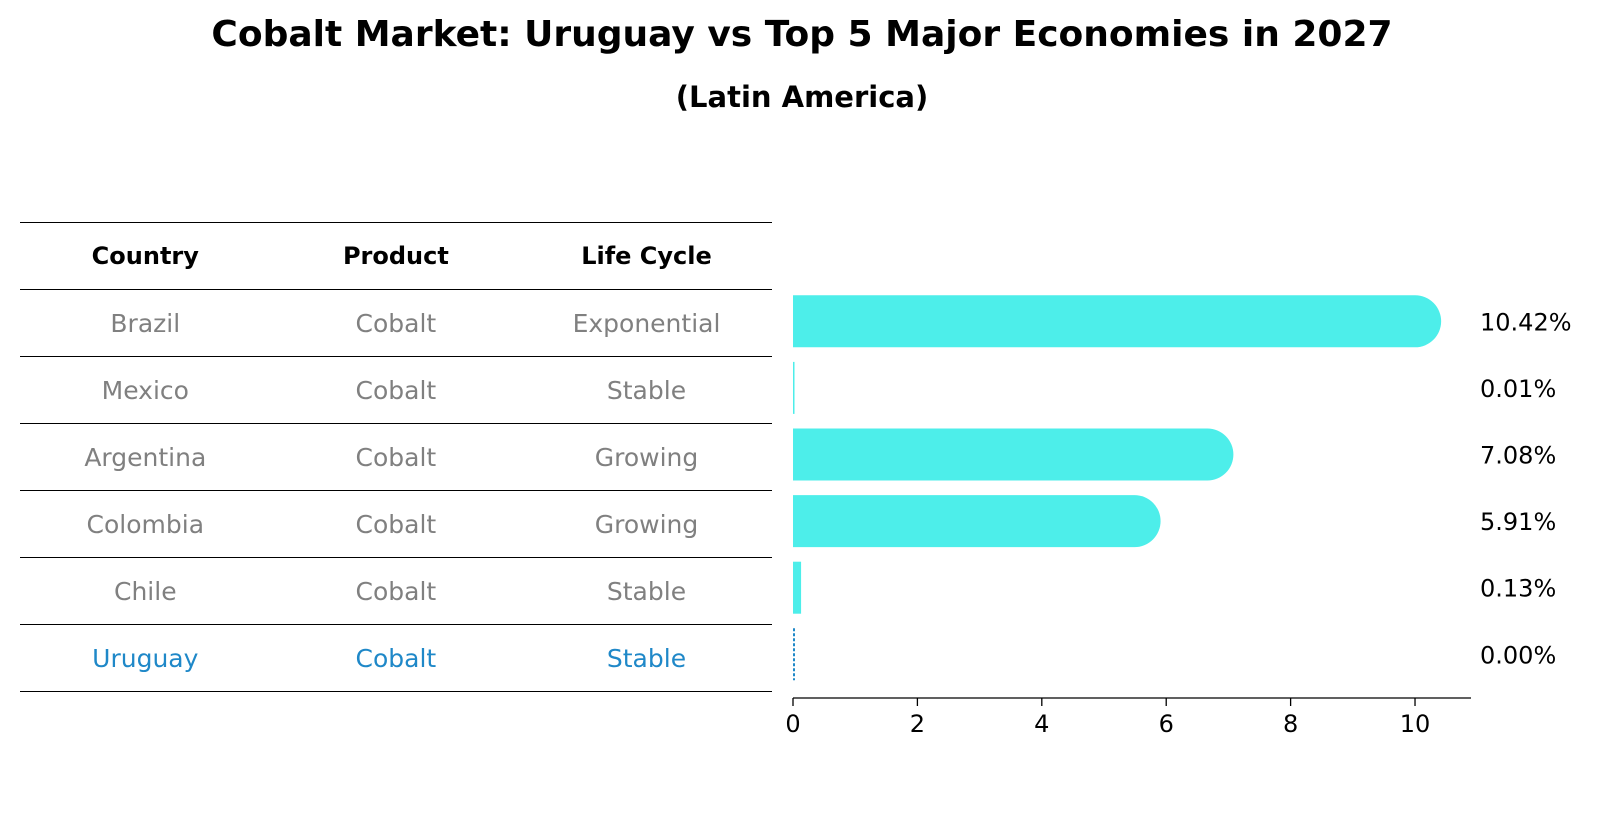 Image resolution: width=1604 pixels, height=823 pixels. Describe the element at coordinates (792, 724) in the screenshot. I see `x-tick-label: 0` at that location.